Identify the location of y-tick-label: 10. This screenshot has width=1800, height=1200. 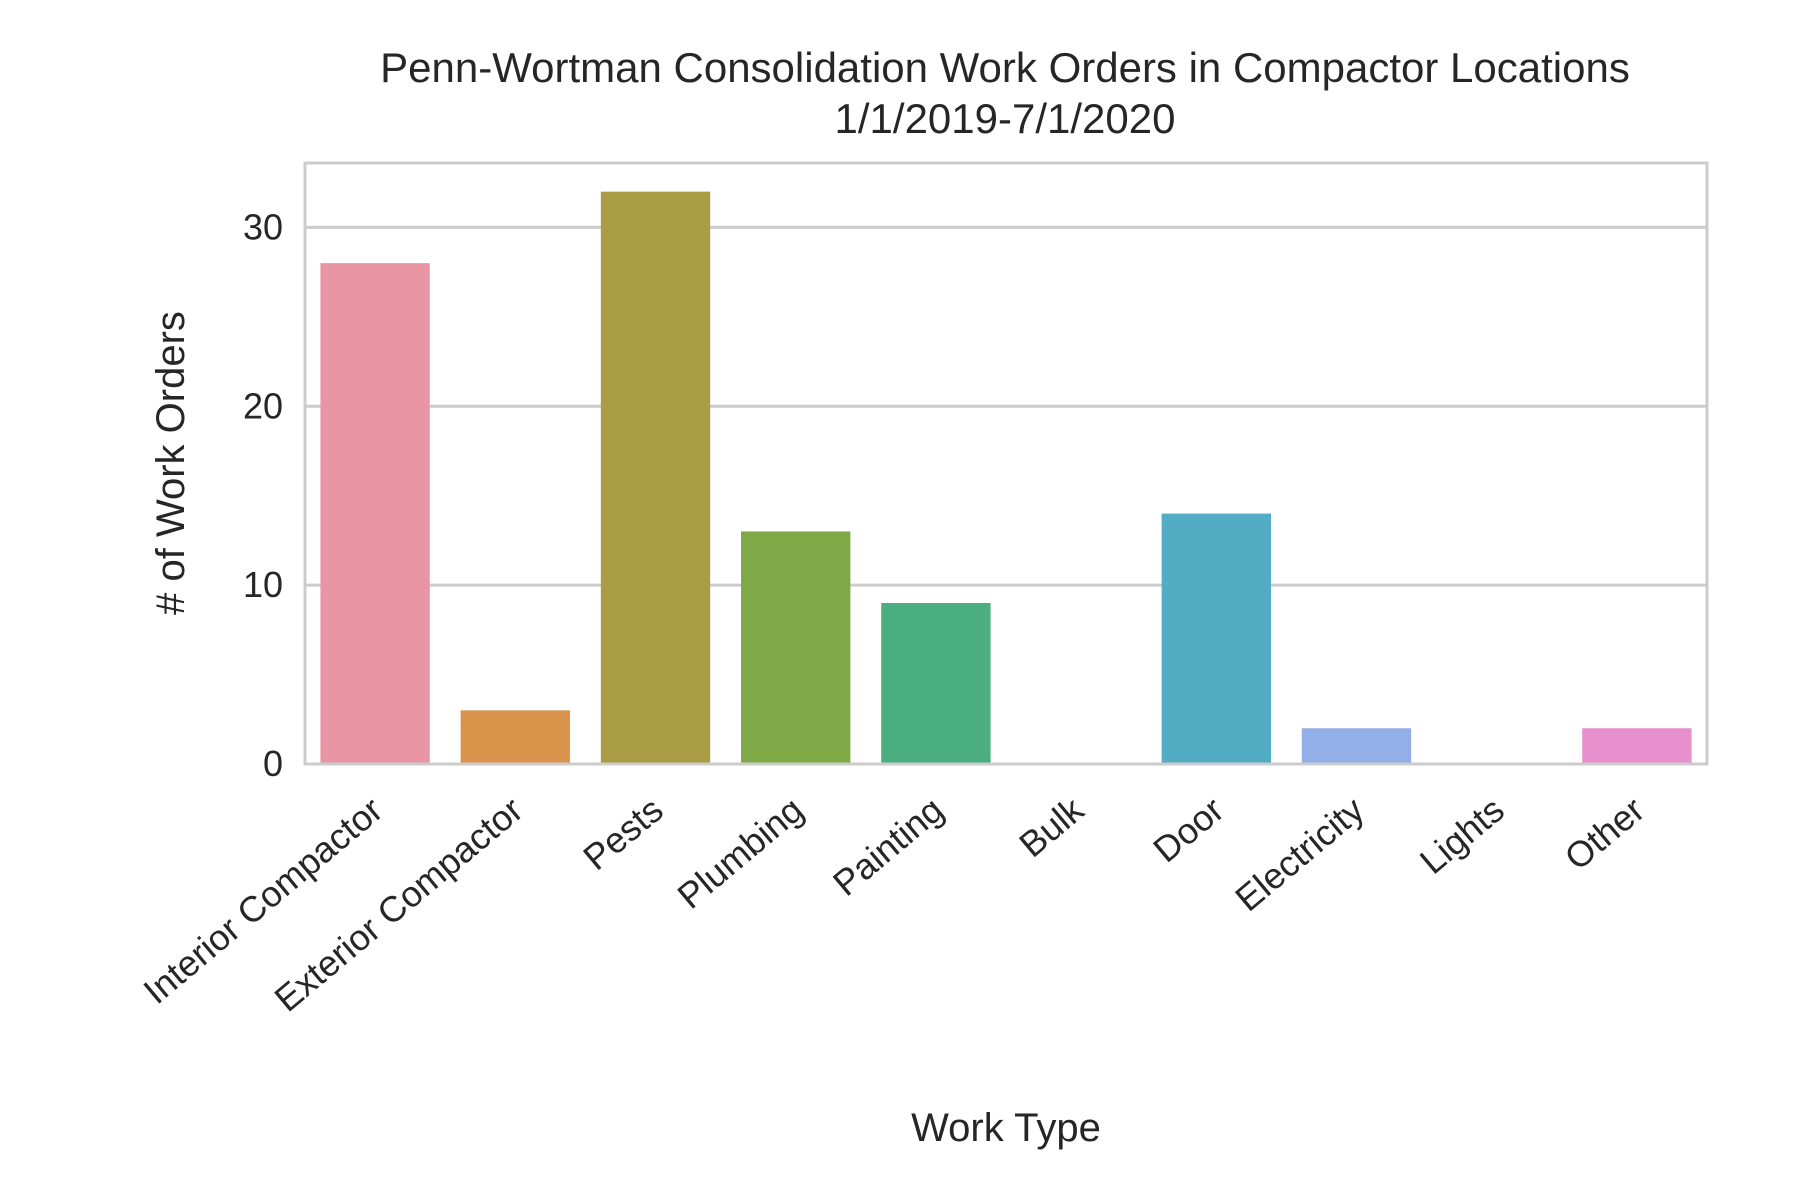
(263, 584).